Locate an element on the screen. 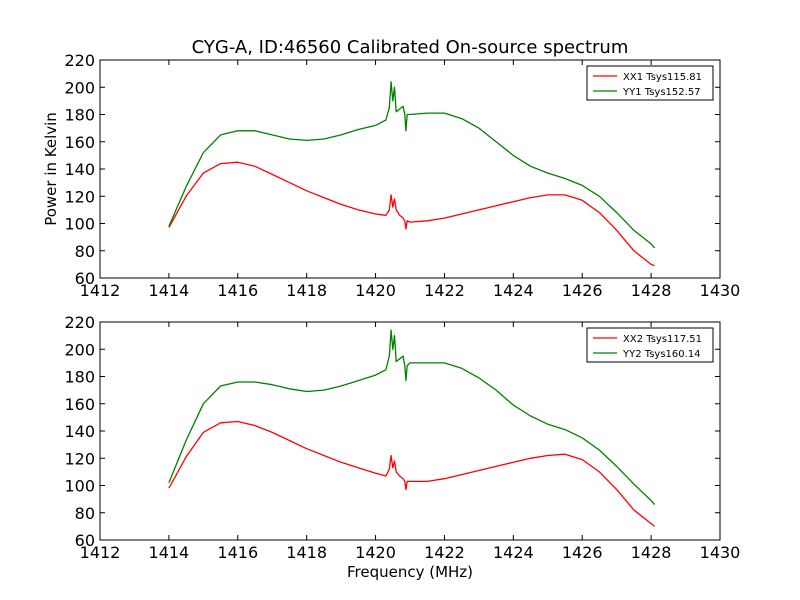 The image size is (800, 600). legend-top: XX1 Tsys115.81 YY1 Tsys152.57 is located at coordinates (650, 83).